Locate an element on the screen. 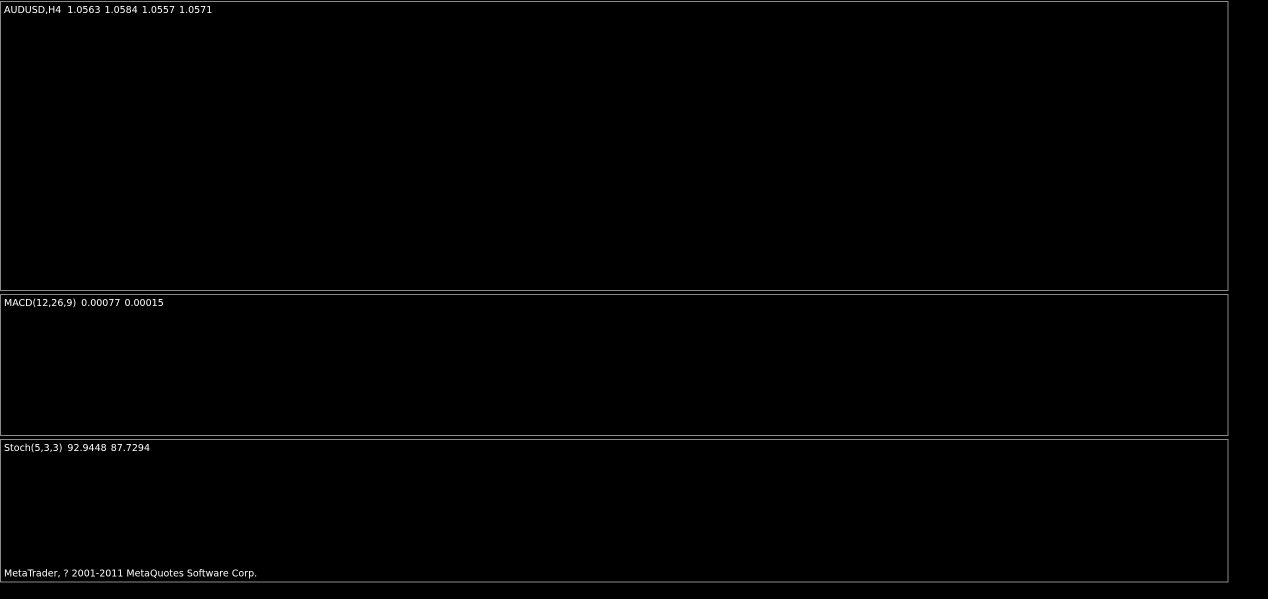  open-value: 1.0563 is located at coordinates (83, 10).